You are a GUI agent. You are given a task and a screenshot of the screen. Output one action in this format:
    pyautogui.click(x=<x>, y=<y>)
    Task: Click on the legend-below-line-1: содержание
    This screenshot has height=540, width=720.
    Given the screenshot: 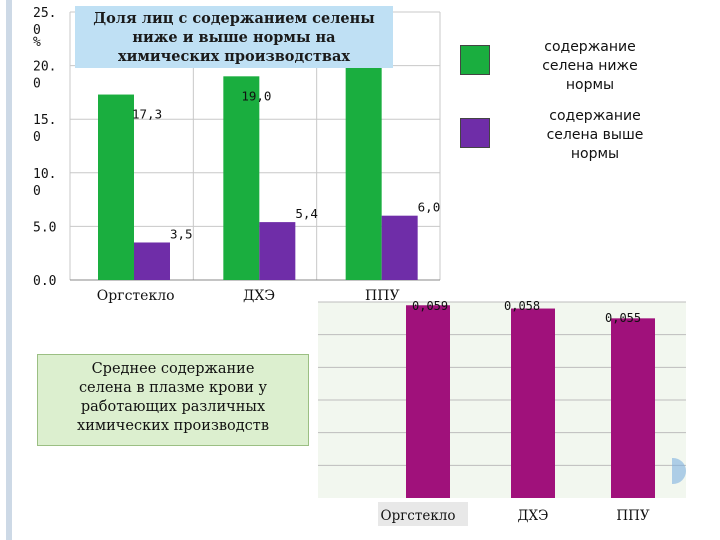 What is the action you would take?
    pyautogui.click(x=590, y=47)
    